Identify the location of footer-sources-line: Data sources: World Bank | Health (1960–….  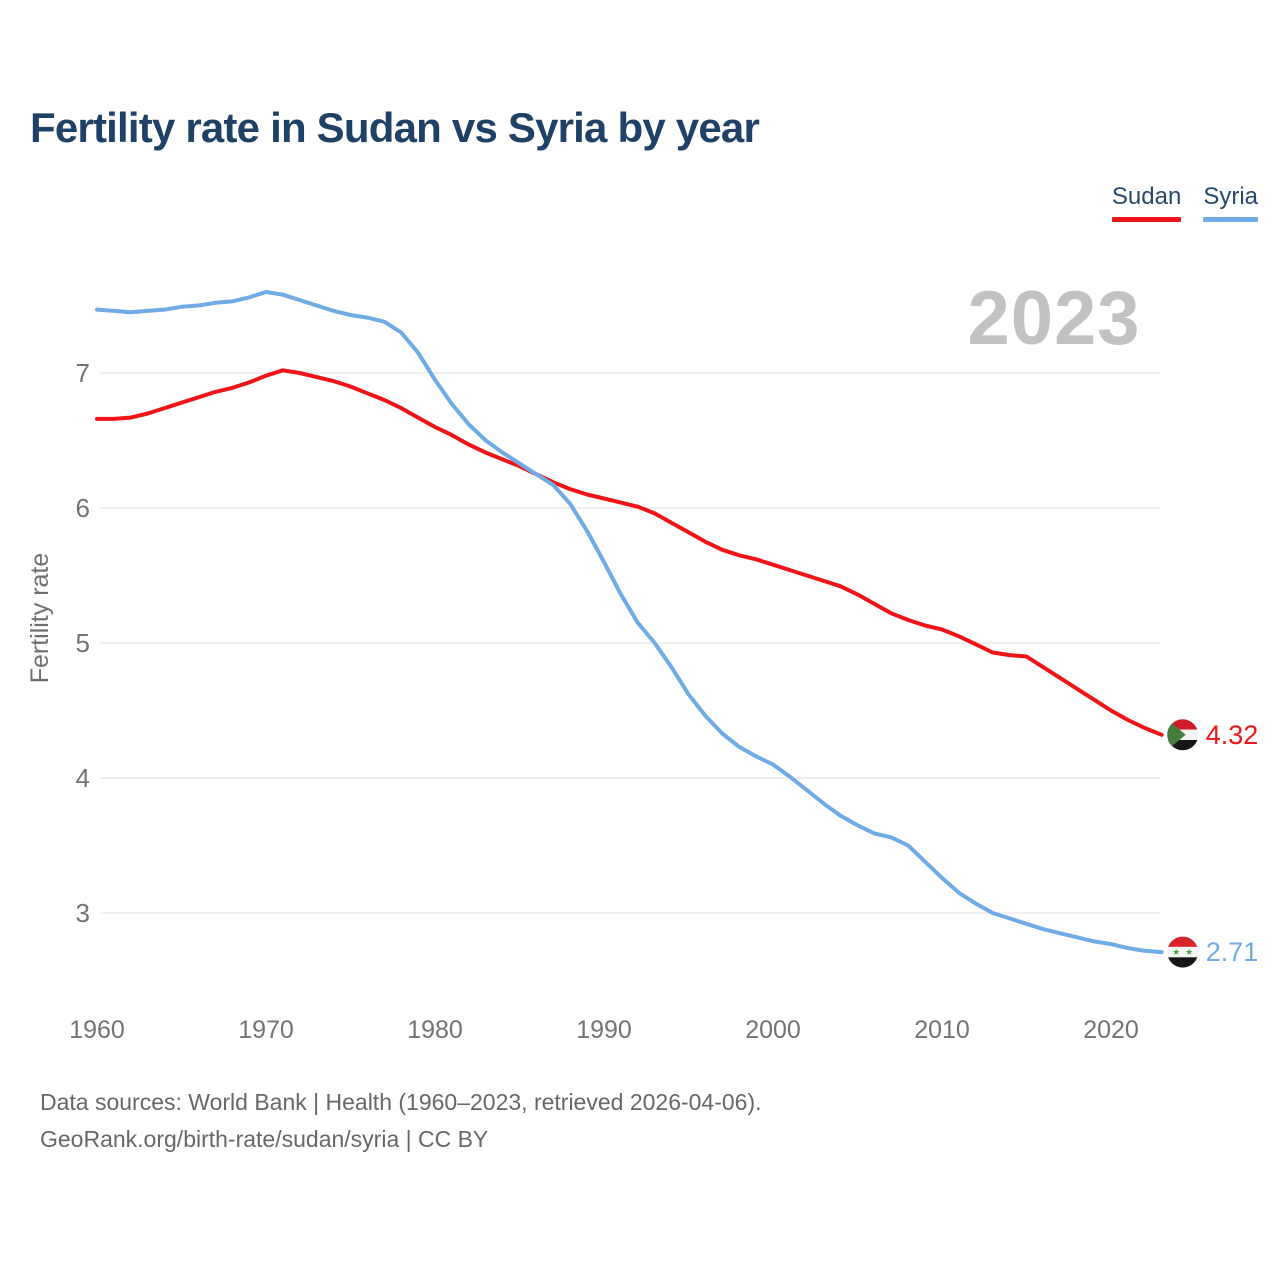
(401, 1102).